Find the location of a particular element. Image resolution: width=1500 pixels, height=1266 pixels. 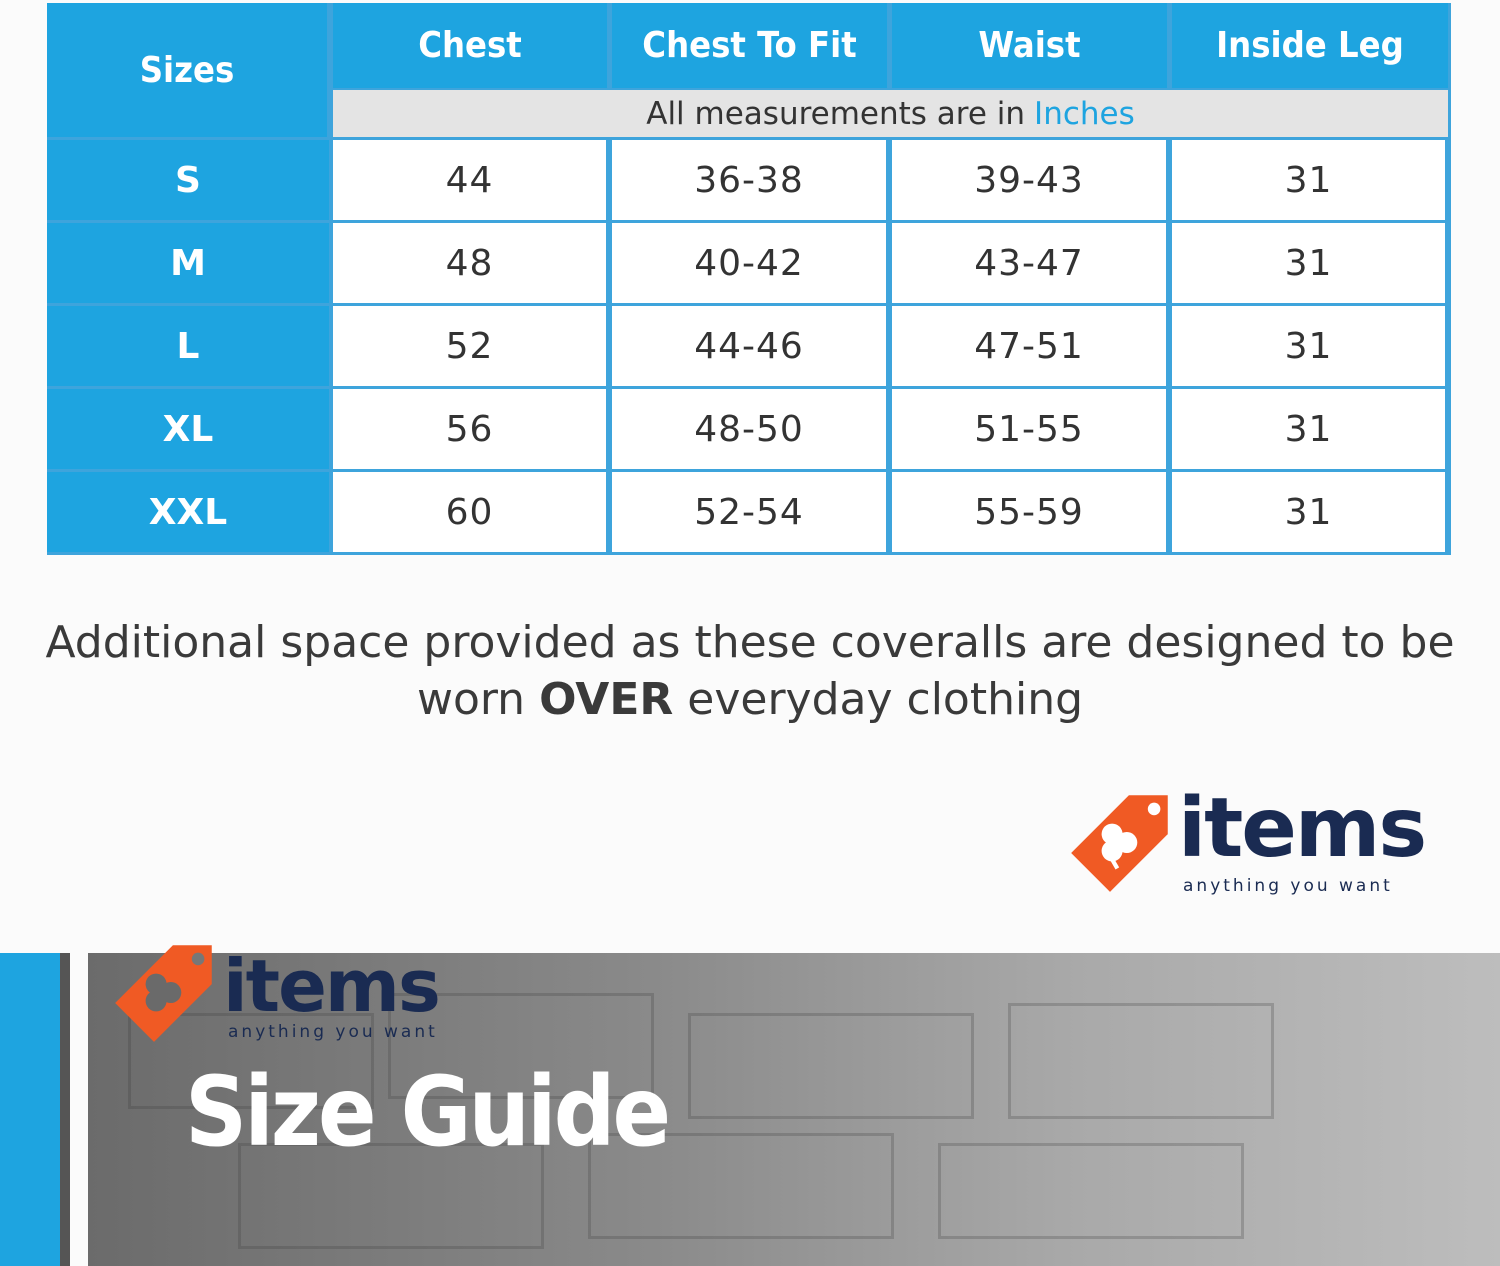

note-emphasis: OVER is located at coordinates (606, 699).